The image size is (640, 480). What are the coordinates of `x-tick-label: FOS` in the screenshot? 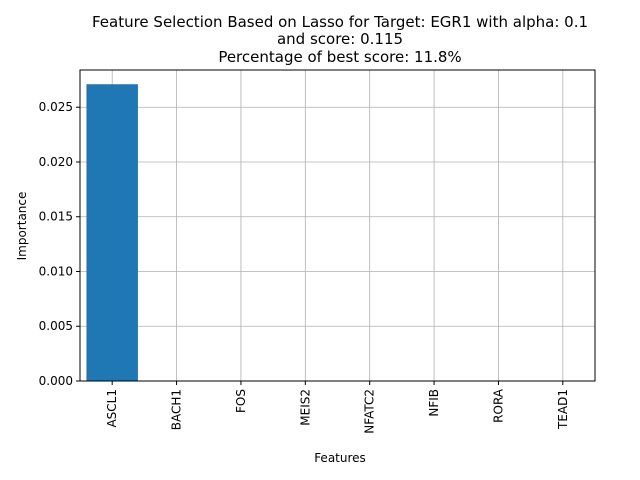 It's located at (241, 401).